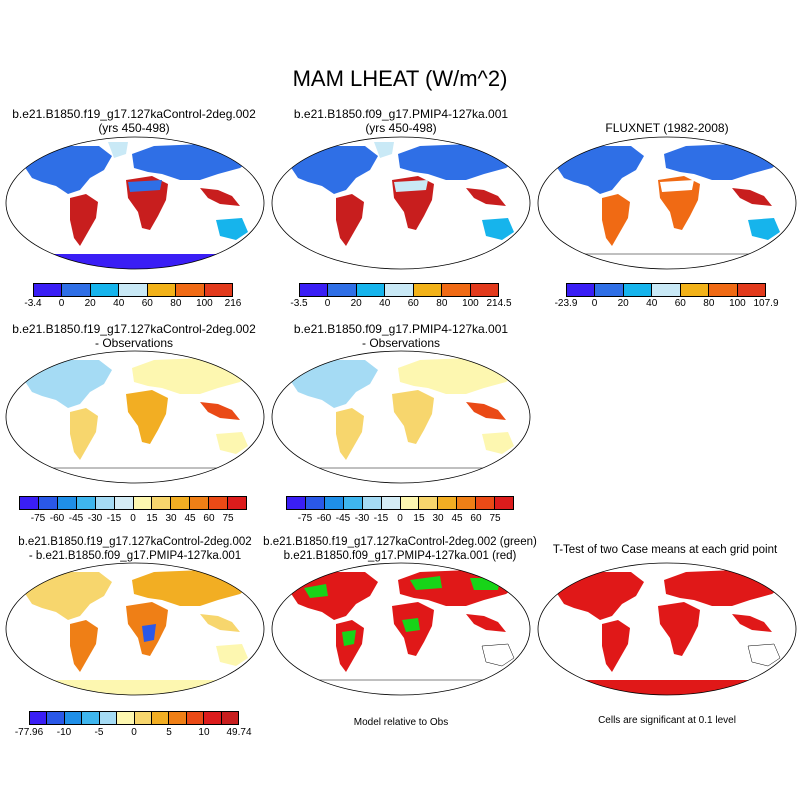  I want to click on cb-label: 15, so click(419, 518).